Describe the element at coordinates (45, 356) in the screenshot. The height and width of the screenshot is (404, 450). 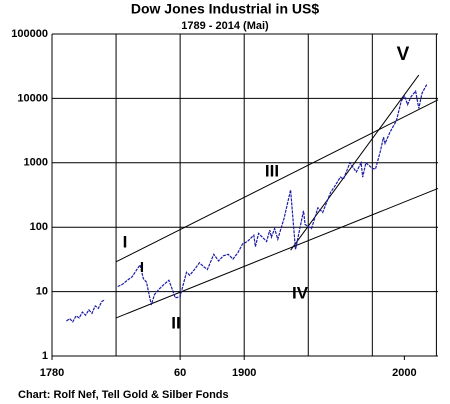
I see `y-tick-label: 1` at that location.